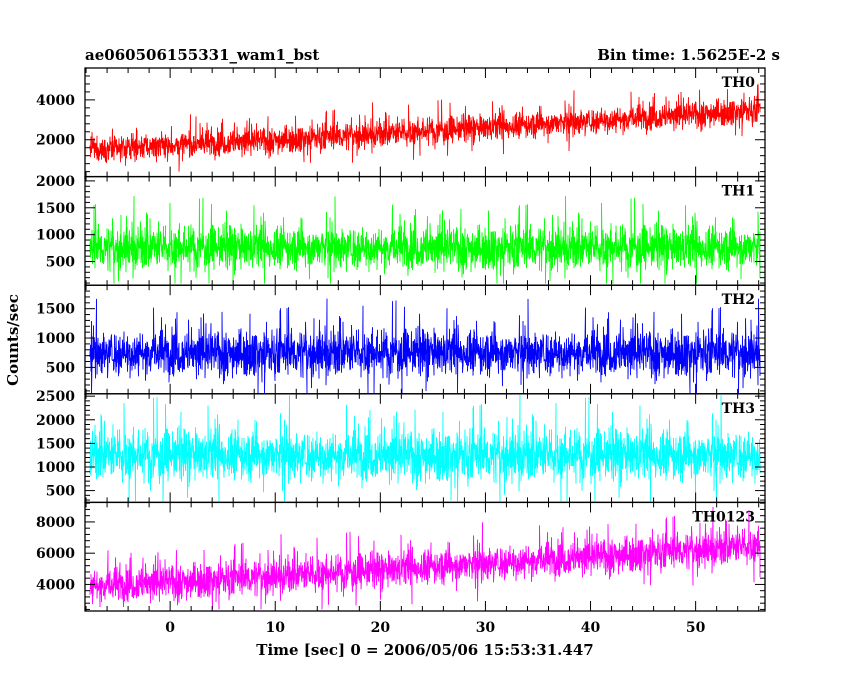  I want to click on panel-label: TH1, so click(738, 192).